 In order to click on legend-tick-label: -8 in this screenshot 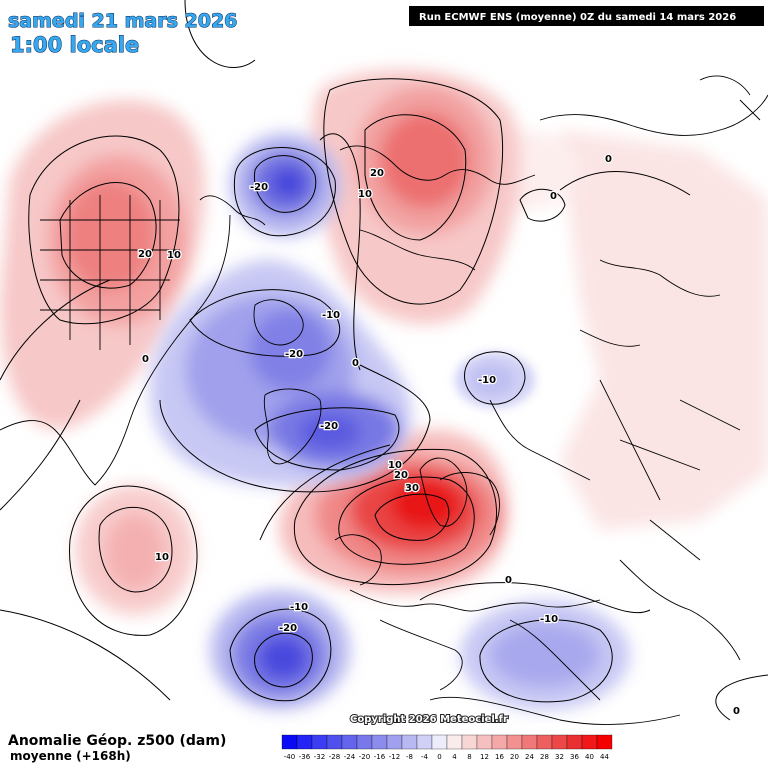, I will do `click(409, 757)`.